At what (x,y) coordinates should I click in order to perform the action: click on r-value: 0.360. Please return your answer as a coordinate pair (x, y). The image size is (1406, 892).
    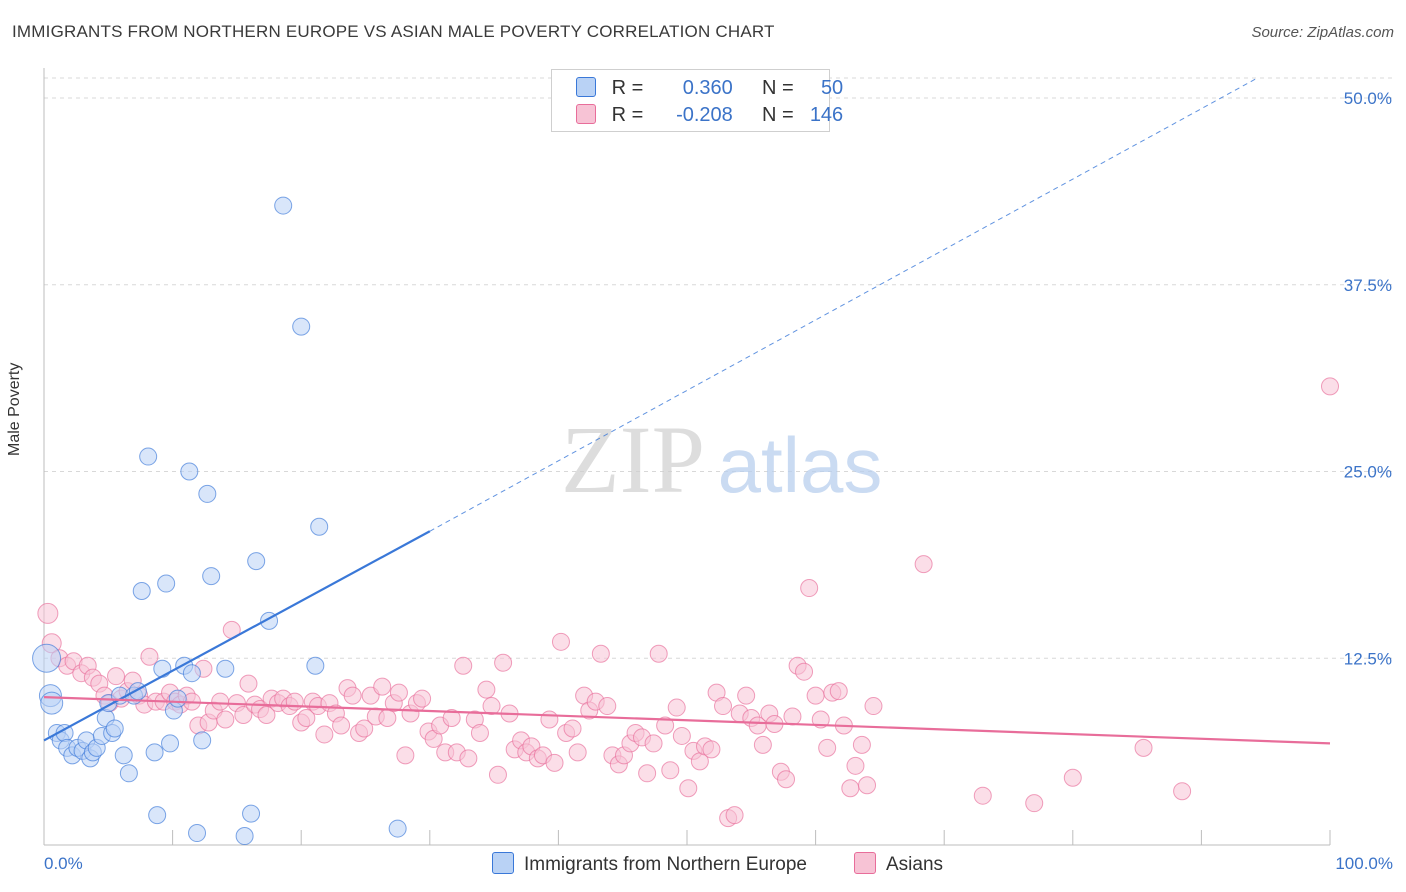
    Looking at the image, I should click on (707, 88).